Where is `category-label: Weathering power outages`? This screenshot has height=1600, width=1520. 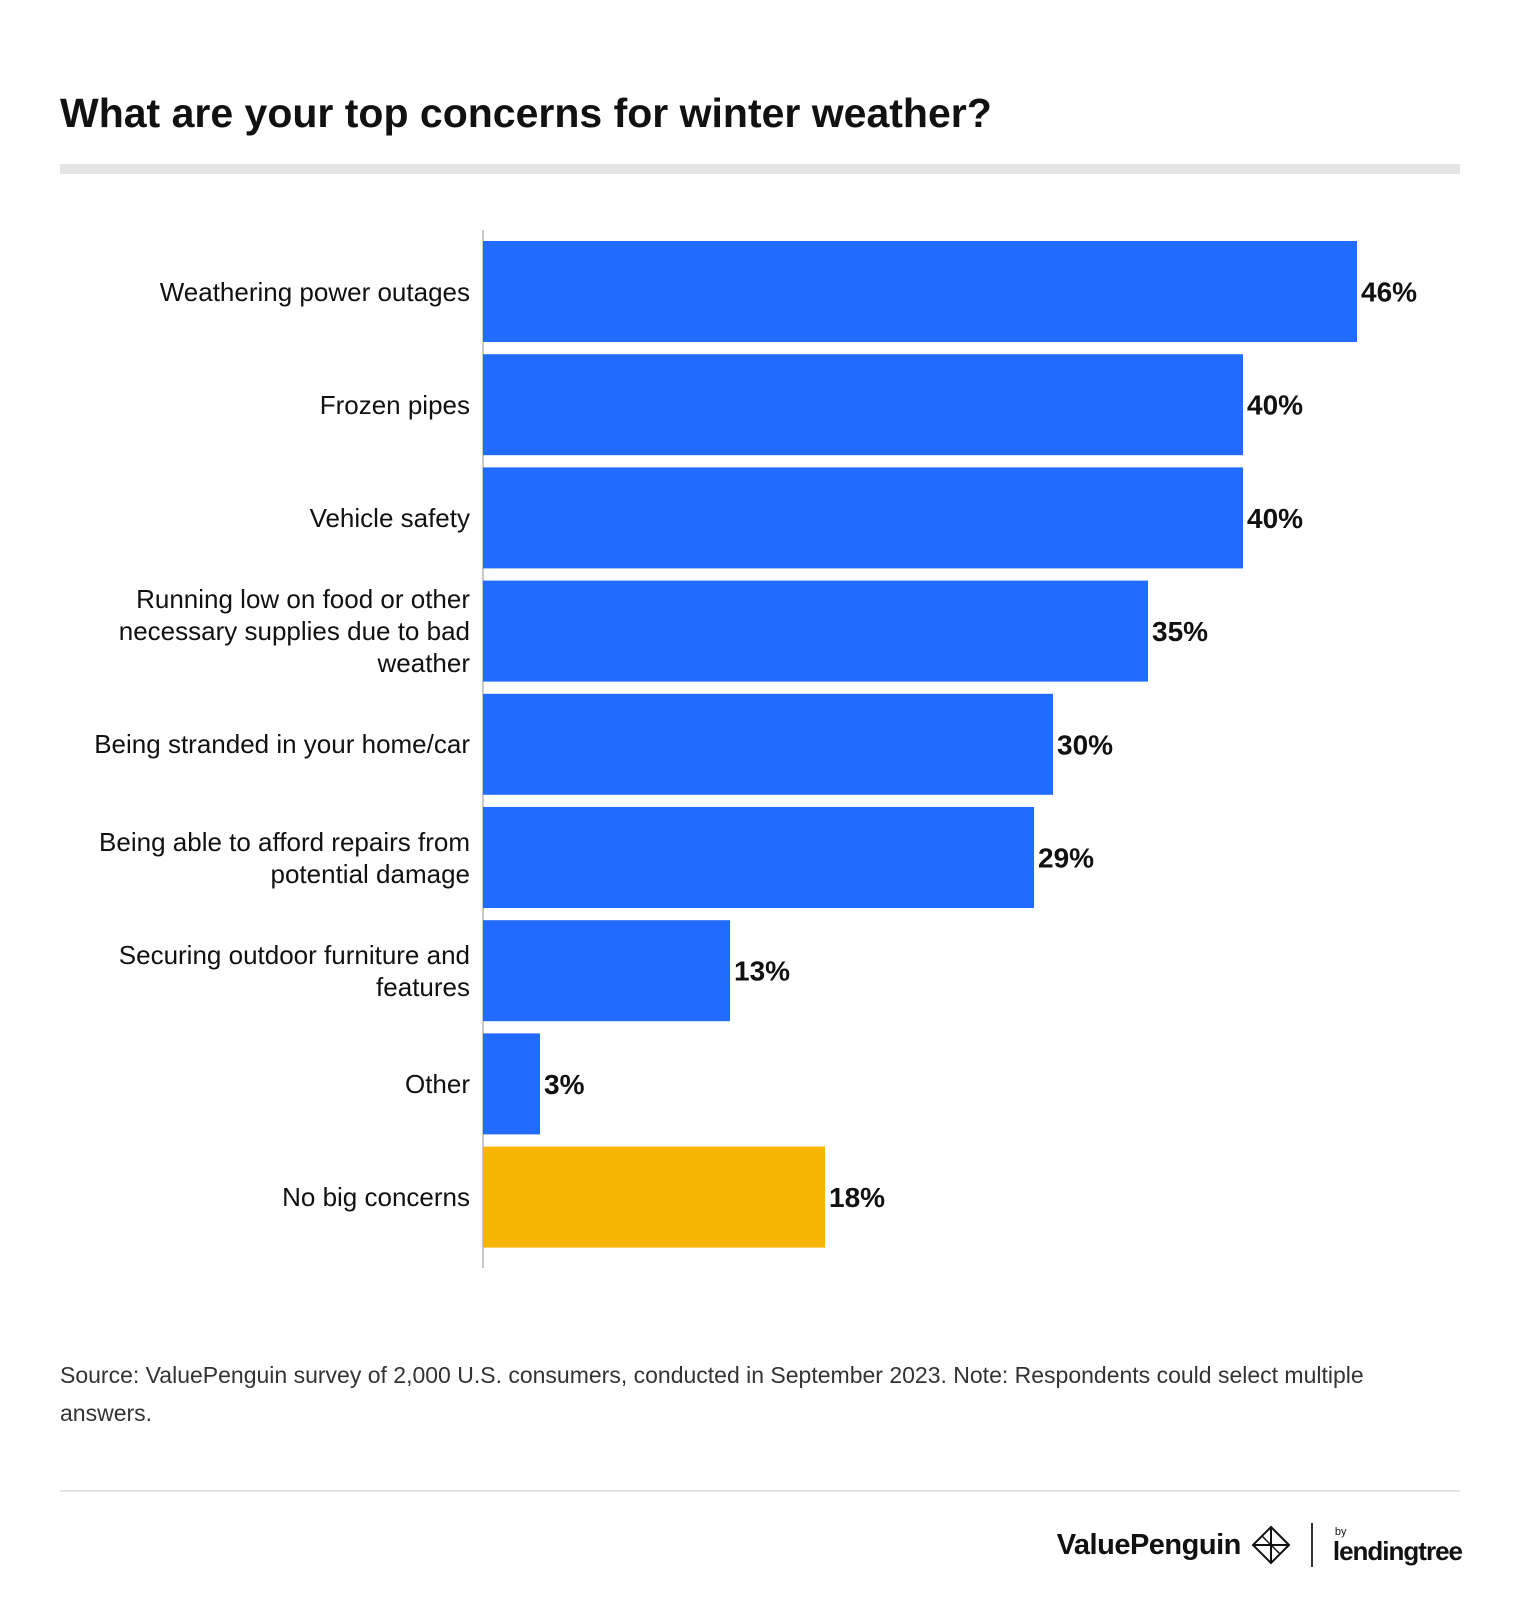
category-label: Weathering power outages is located at coordinates (314, 291).